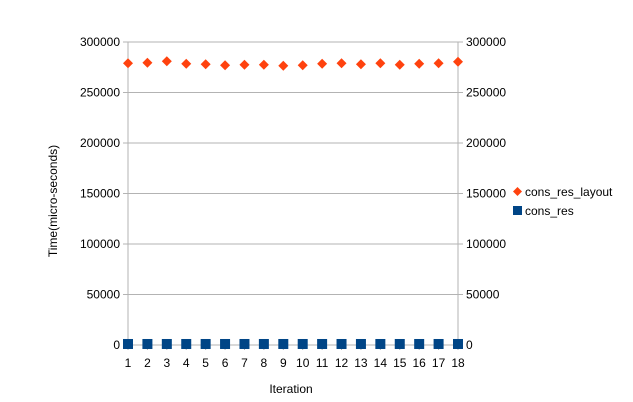 The width and height of the screenshot is (633, 402). What do you see at coordinates (147, 363) in the screenshot?
I see `x-tick-label: 2` at bounding box center [147, 363].